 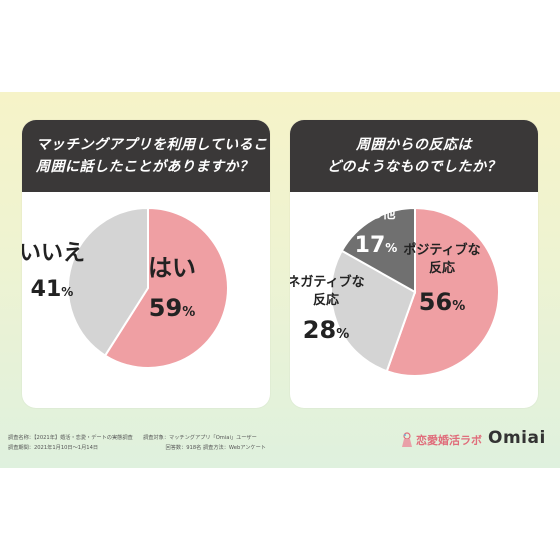 I want to click on chart-1-title-line-2: 周囲に話したことがありますか？, so click(x=145, y=167).